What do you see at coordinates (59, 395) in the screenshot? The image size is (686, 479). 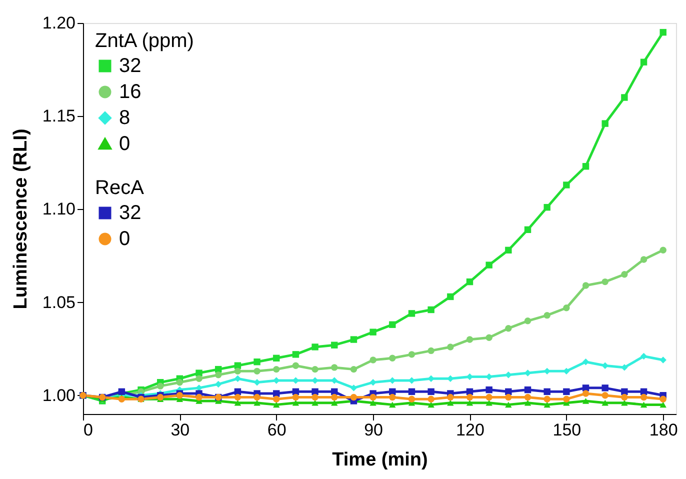 I see `y-tick-label: 1.00` at bounding box center [59, 395].